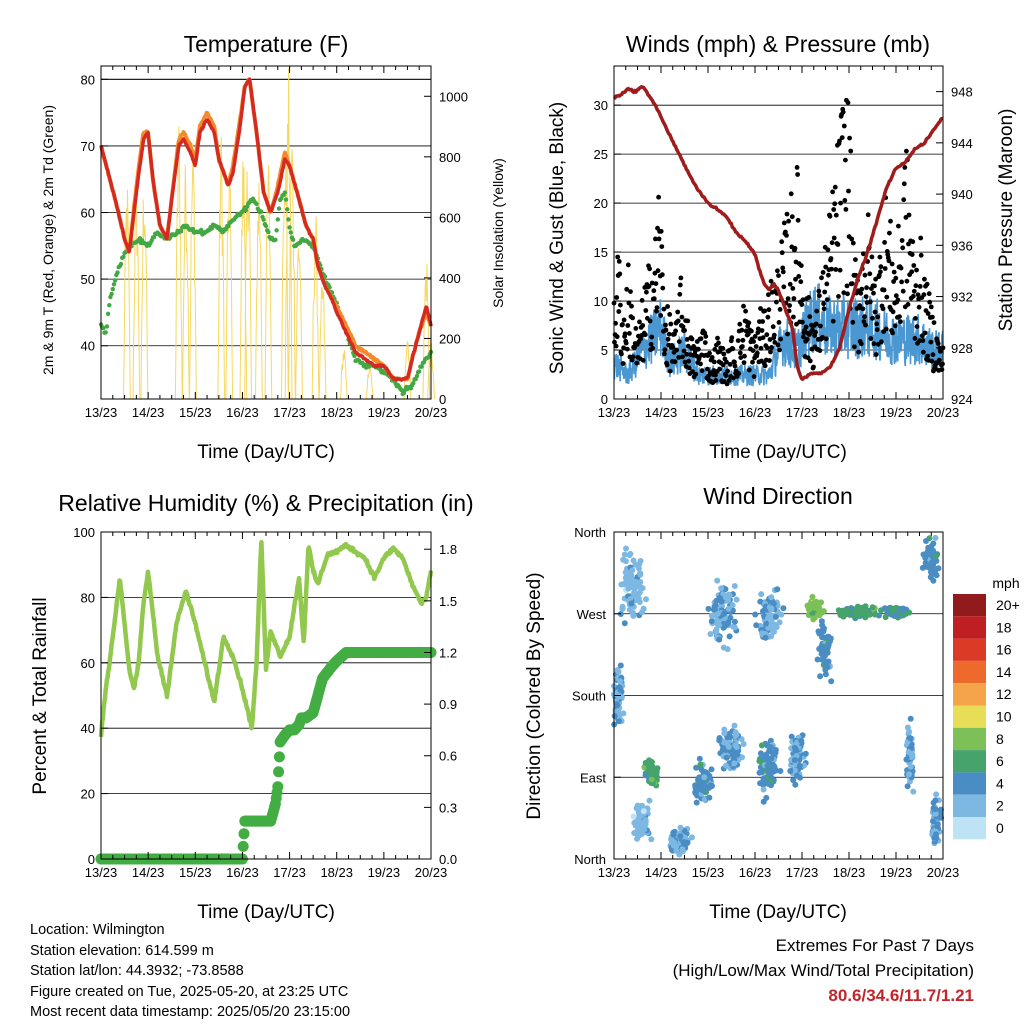  I want to click on humidity-x-tick-label: 15/23, so click(195, 872).